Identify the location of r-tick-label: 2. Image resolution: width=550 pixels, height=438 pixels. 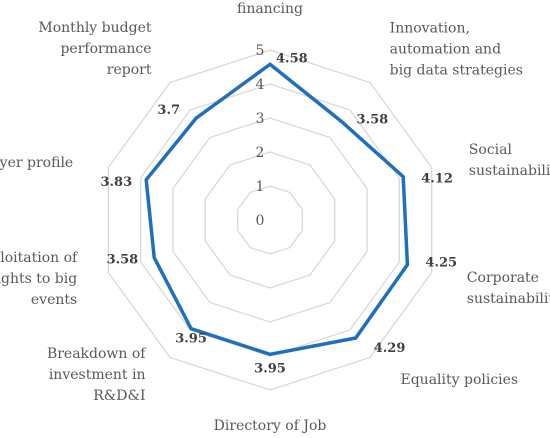
(260, 153).